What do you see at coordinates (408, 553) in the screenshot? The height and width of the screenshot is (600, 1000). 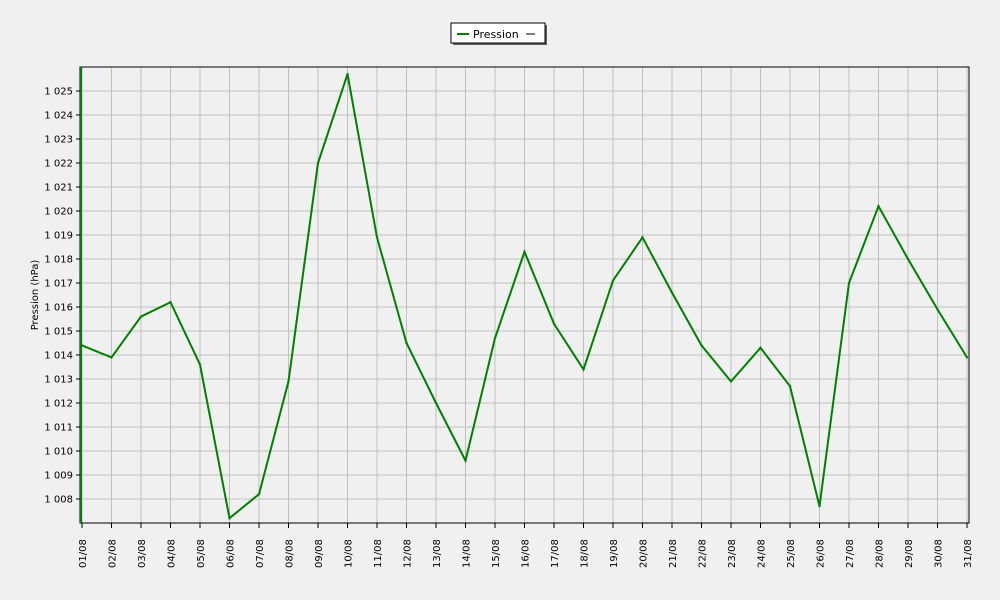 I see `x-tick-label: 12/08` at bounding box center [408, 553].